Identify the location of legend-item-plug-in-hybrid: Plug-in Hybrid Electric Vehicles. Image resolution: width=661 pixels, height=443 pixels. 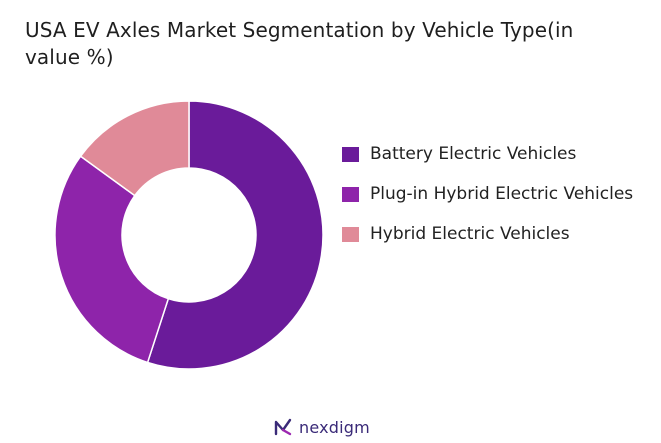
(492, 194).